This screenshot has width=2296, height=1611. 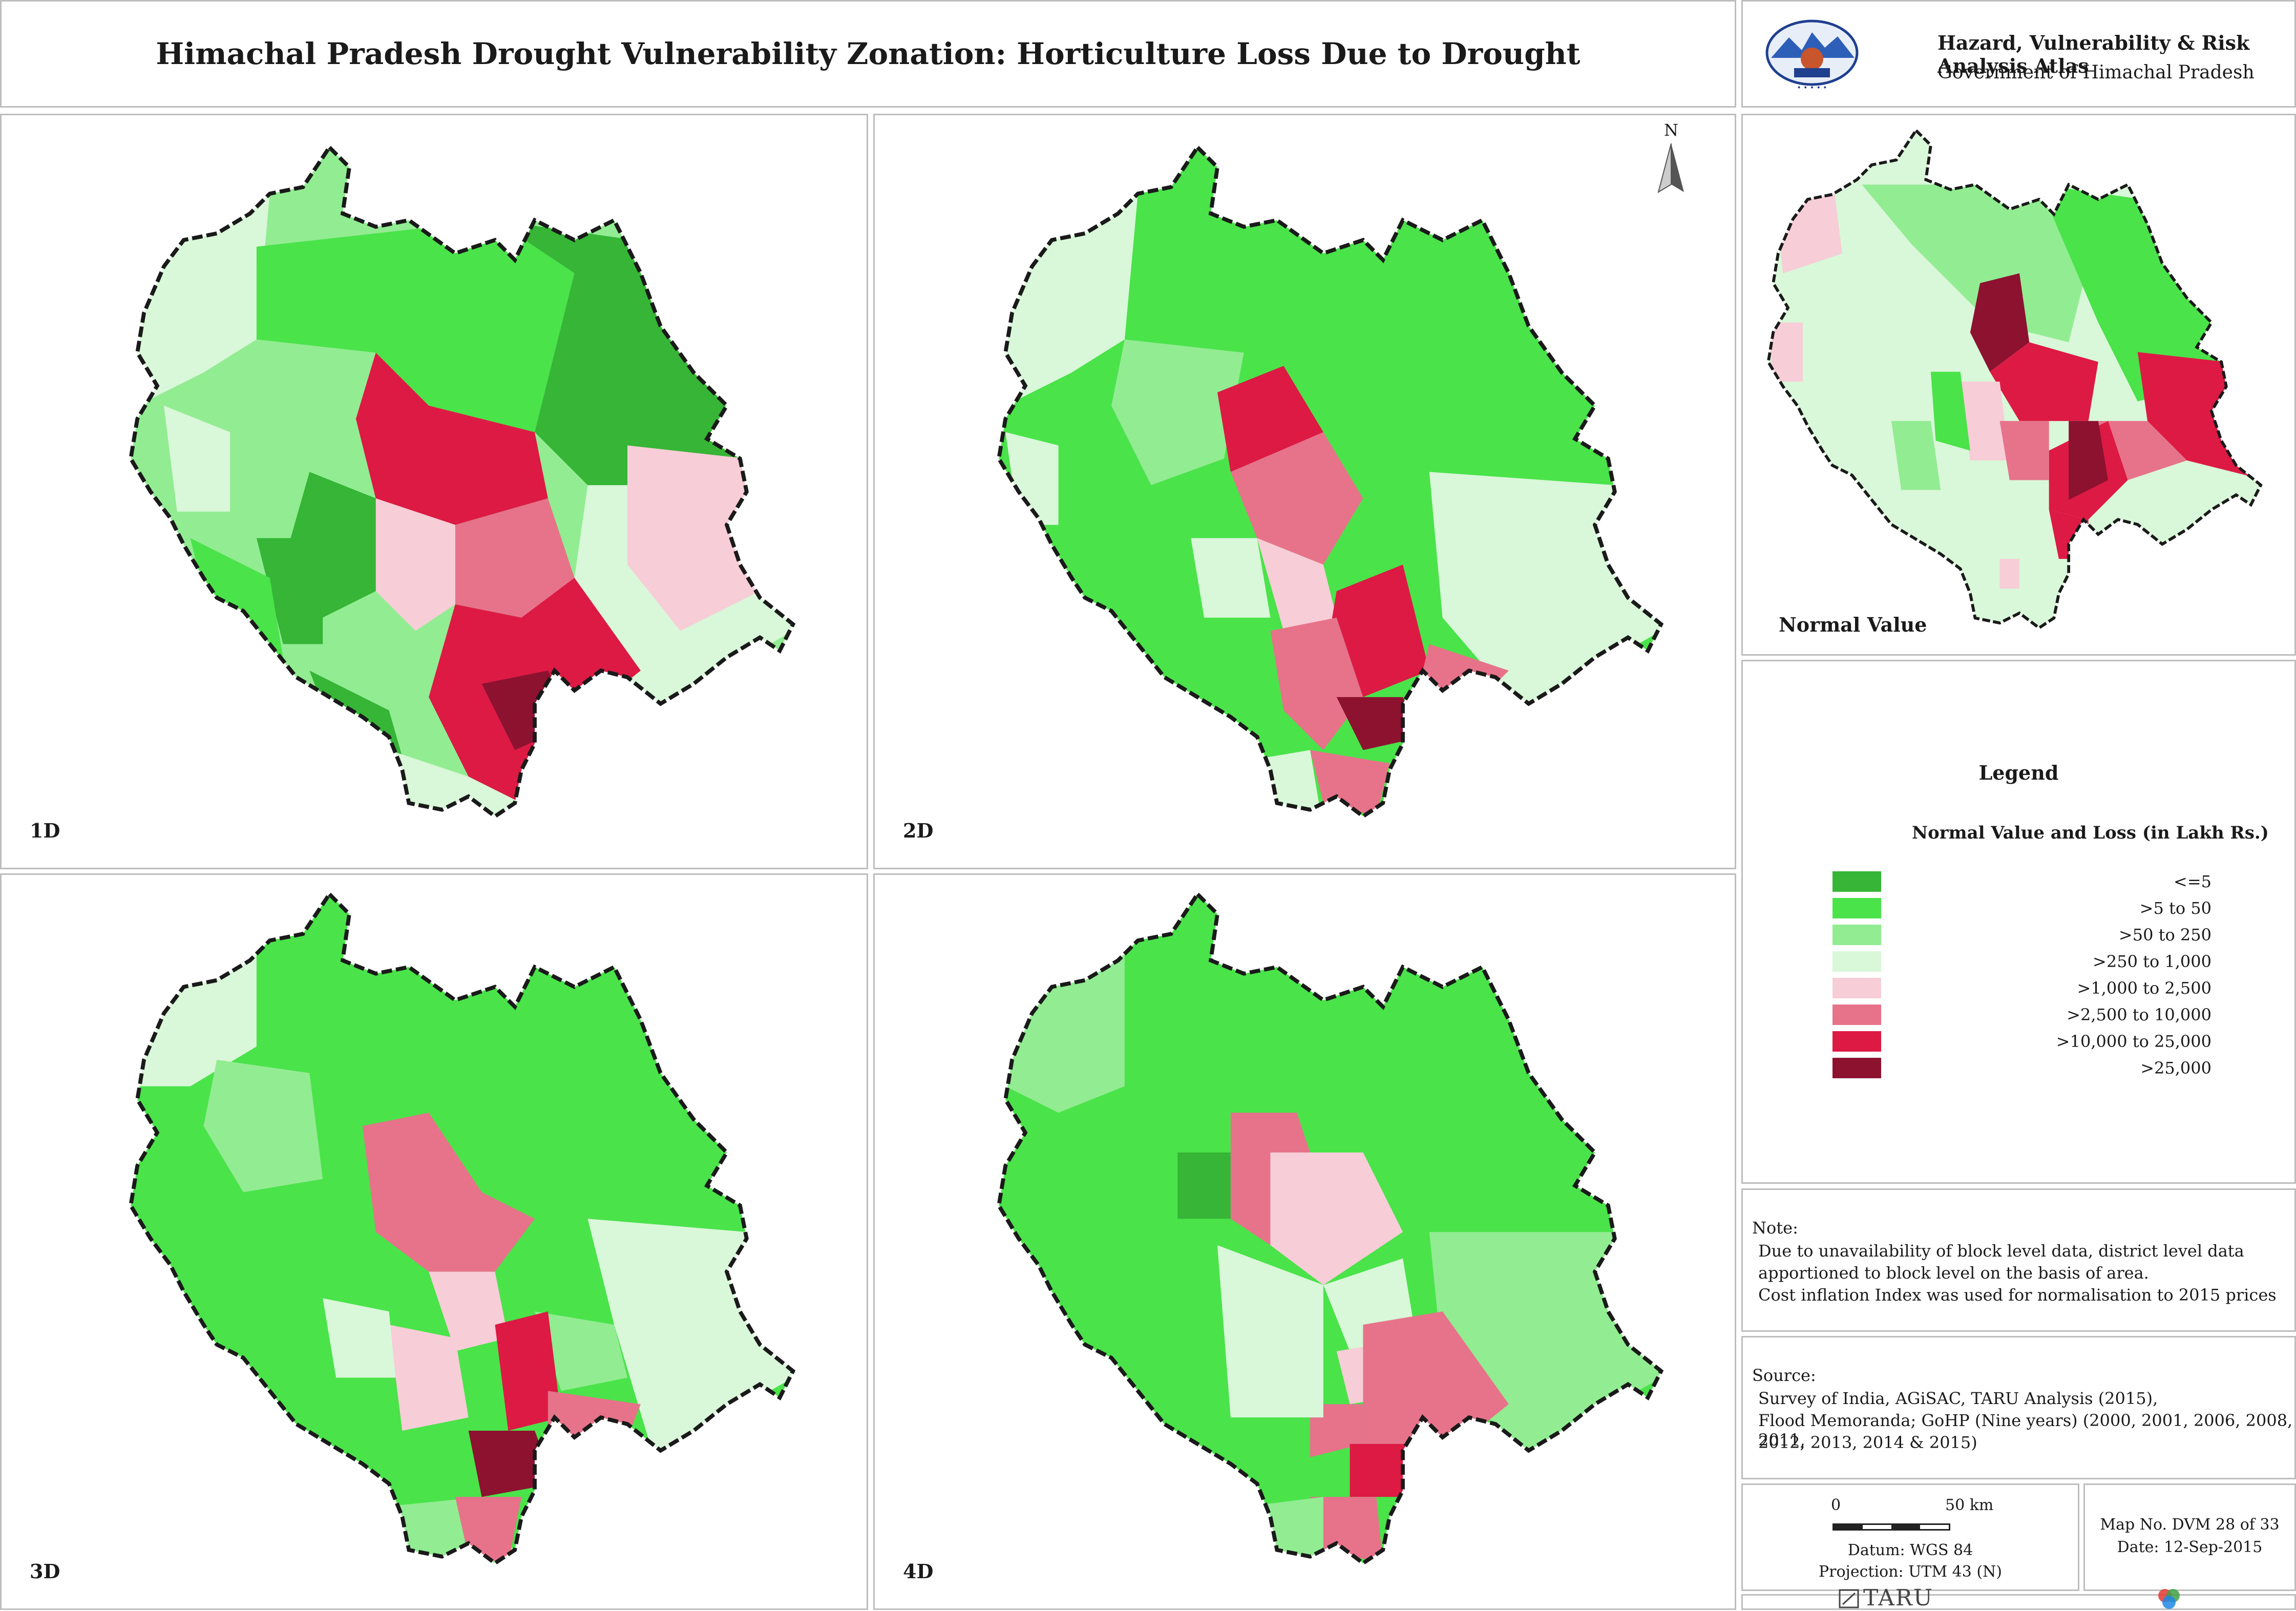 I want to click on north-arrow-icon, so click(x=1670, y=168).